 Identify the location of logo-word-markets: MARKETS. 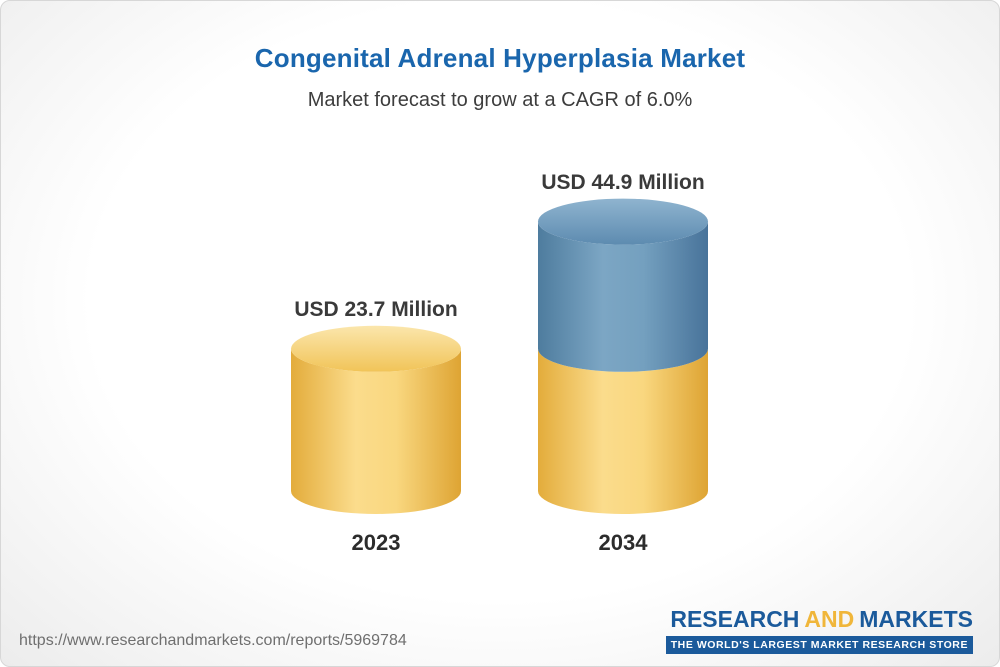
(916, 619).